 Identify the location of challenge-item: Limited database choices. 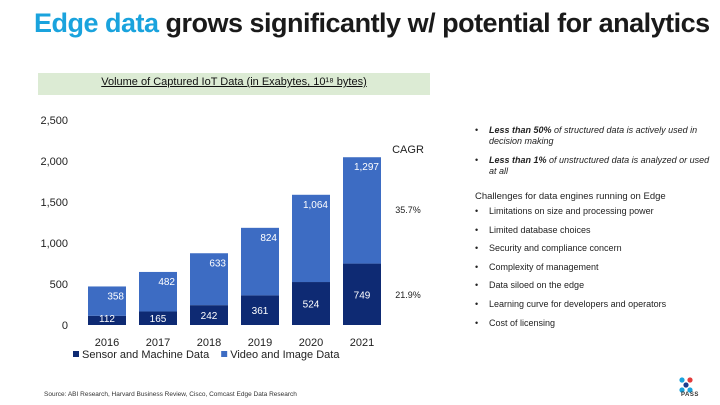
(595, 234).